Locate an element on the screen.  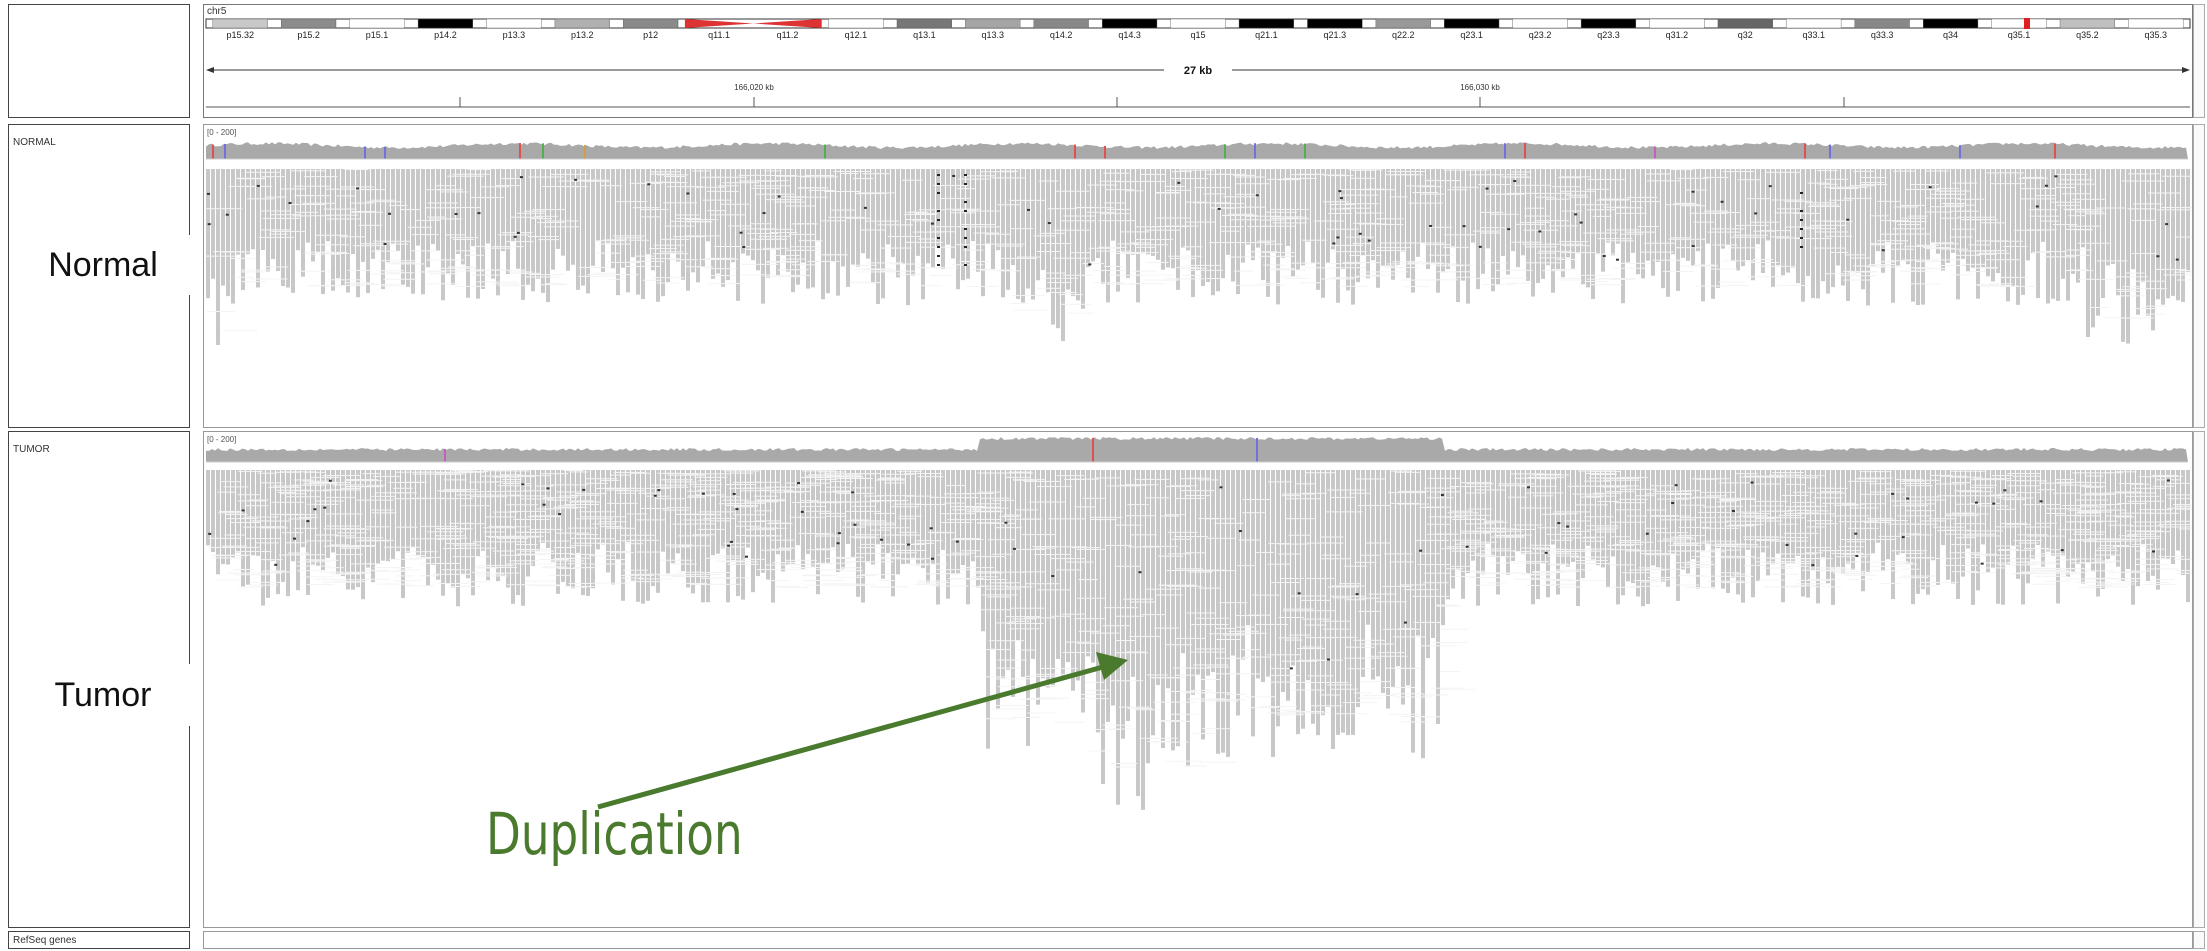
normal-sample-label: Normal is located at coordinates (103, 265).